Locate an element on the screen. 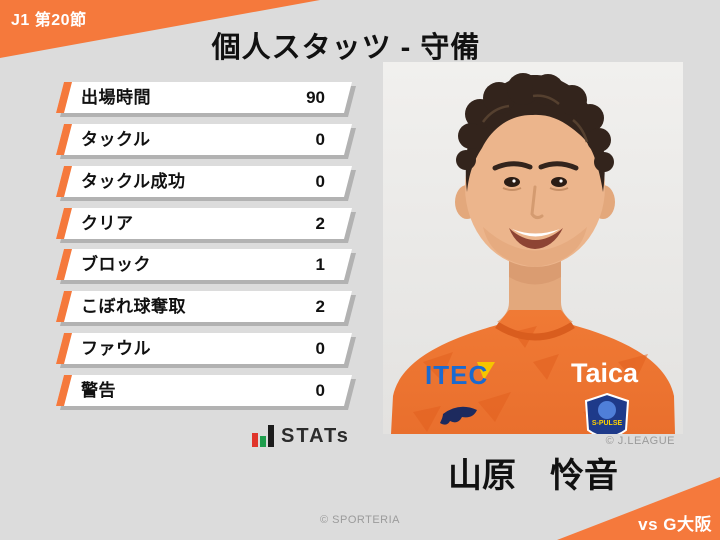 This screenshot has height=540, width=720. jersey-sponsor-right: Taica is located at coordinates (605, 373).